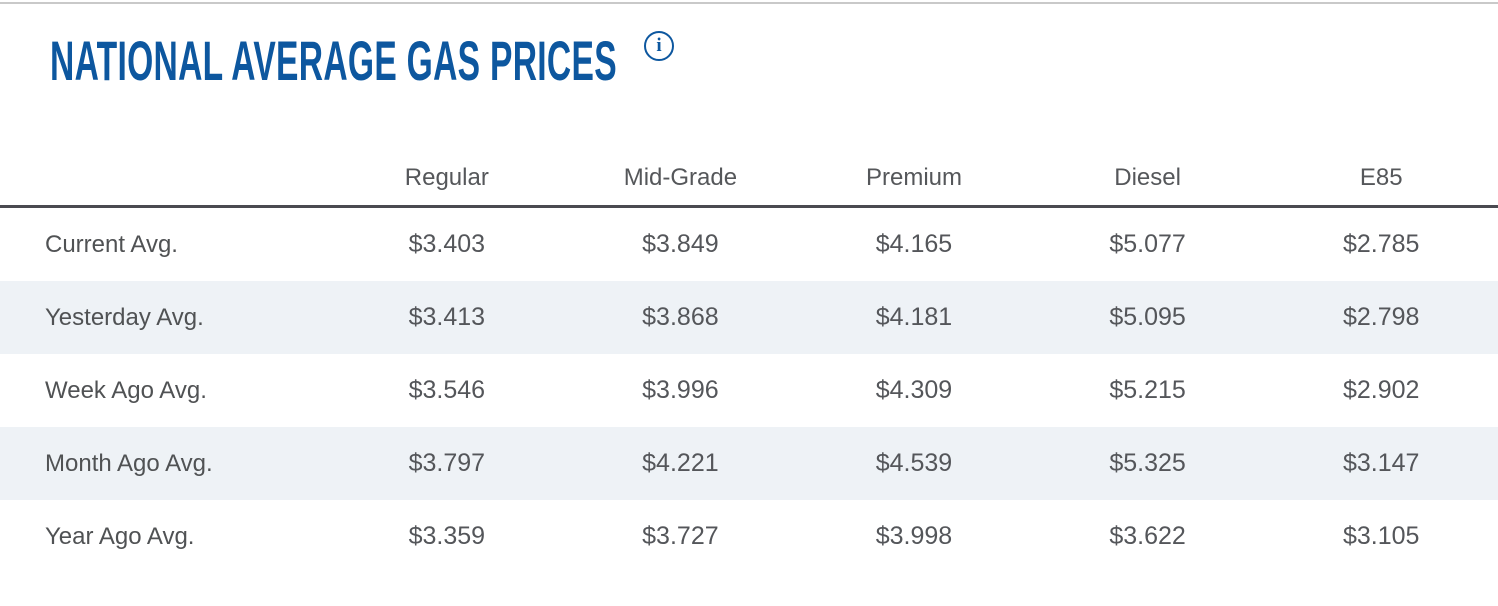 The height and width of the screenshot is (606, 1498). I want to click on column-header-diesel: Diesel, so click(1147, 177).